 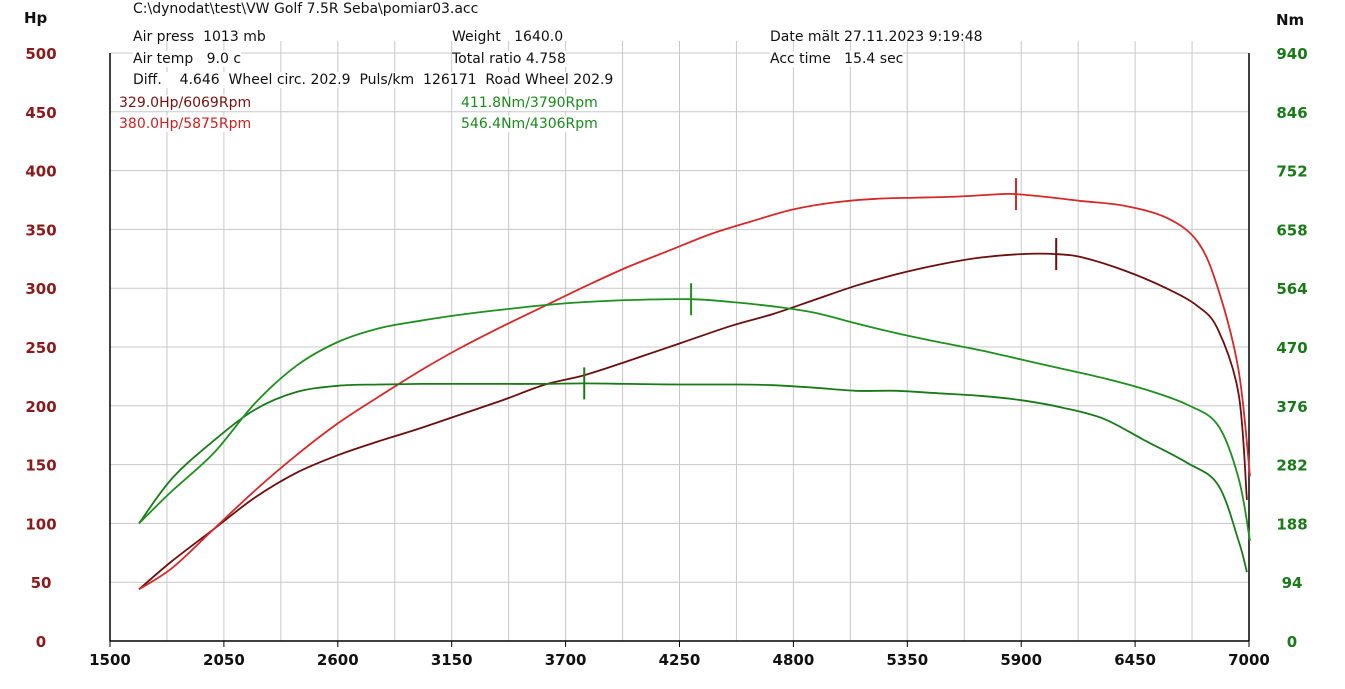 I want to click on peak-label-nm-run1: 411.8Nm/3790Rpm, so click(x=529, y=103).